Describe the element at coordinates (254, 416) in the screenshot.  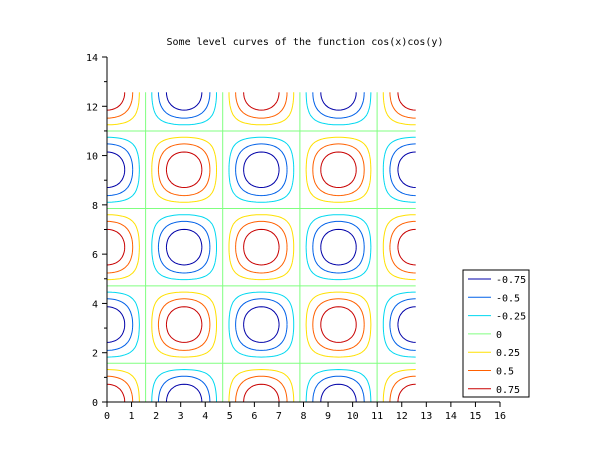
I see `x-tick-label: 6` at that location.